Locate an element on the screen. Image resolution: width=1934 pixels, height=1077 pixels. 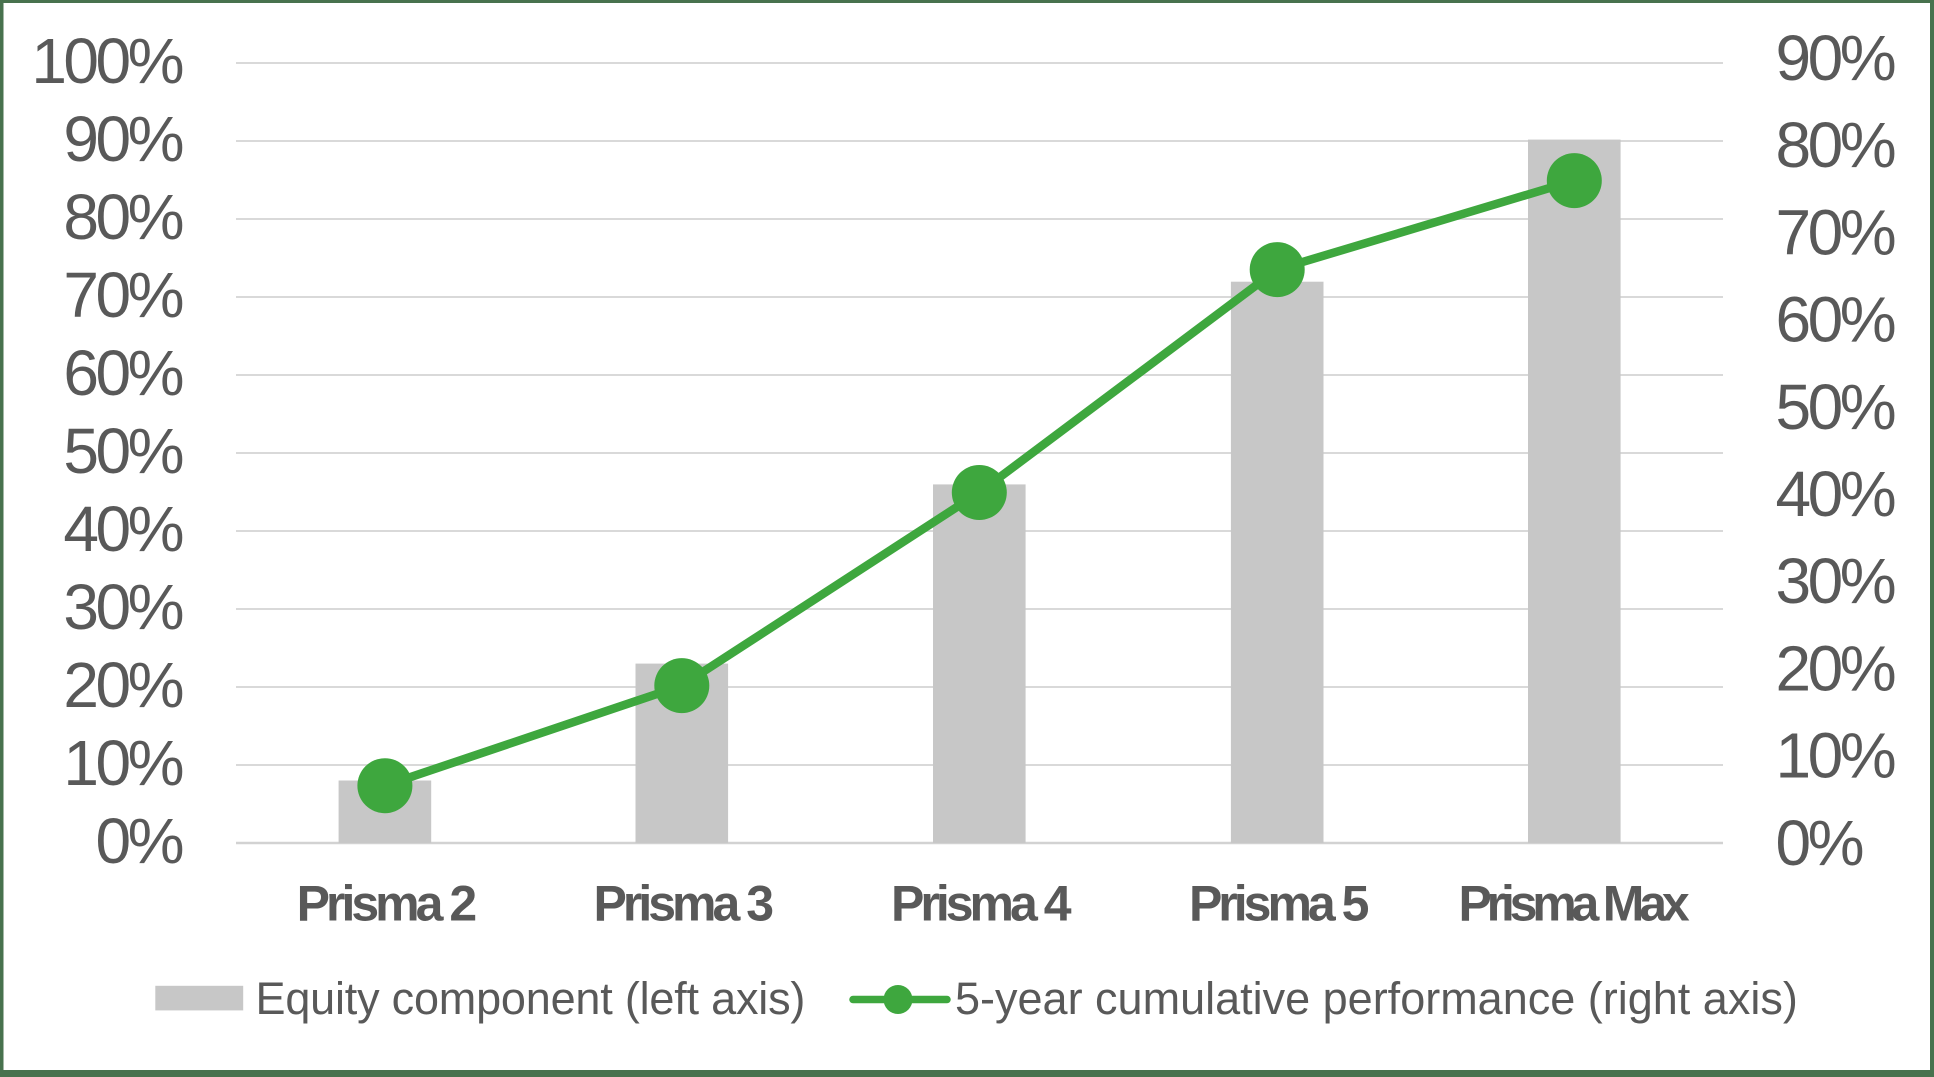
svg-text: Prisma 3 is located at coordinates (683, 904).